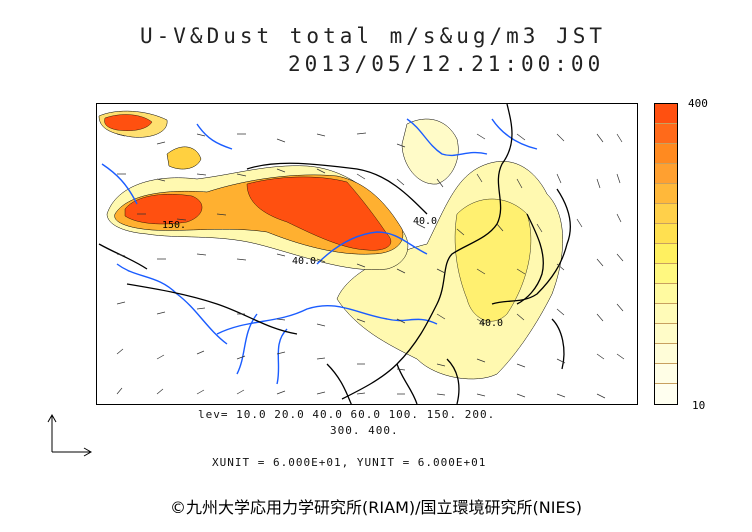  What do you see at coordinates (493, 260) in the screenshot?
I see `dust-area-east-mid` at bounding box center [493, 260].